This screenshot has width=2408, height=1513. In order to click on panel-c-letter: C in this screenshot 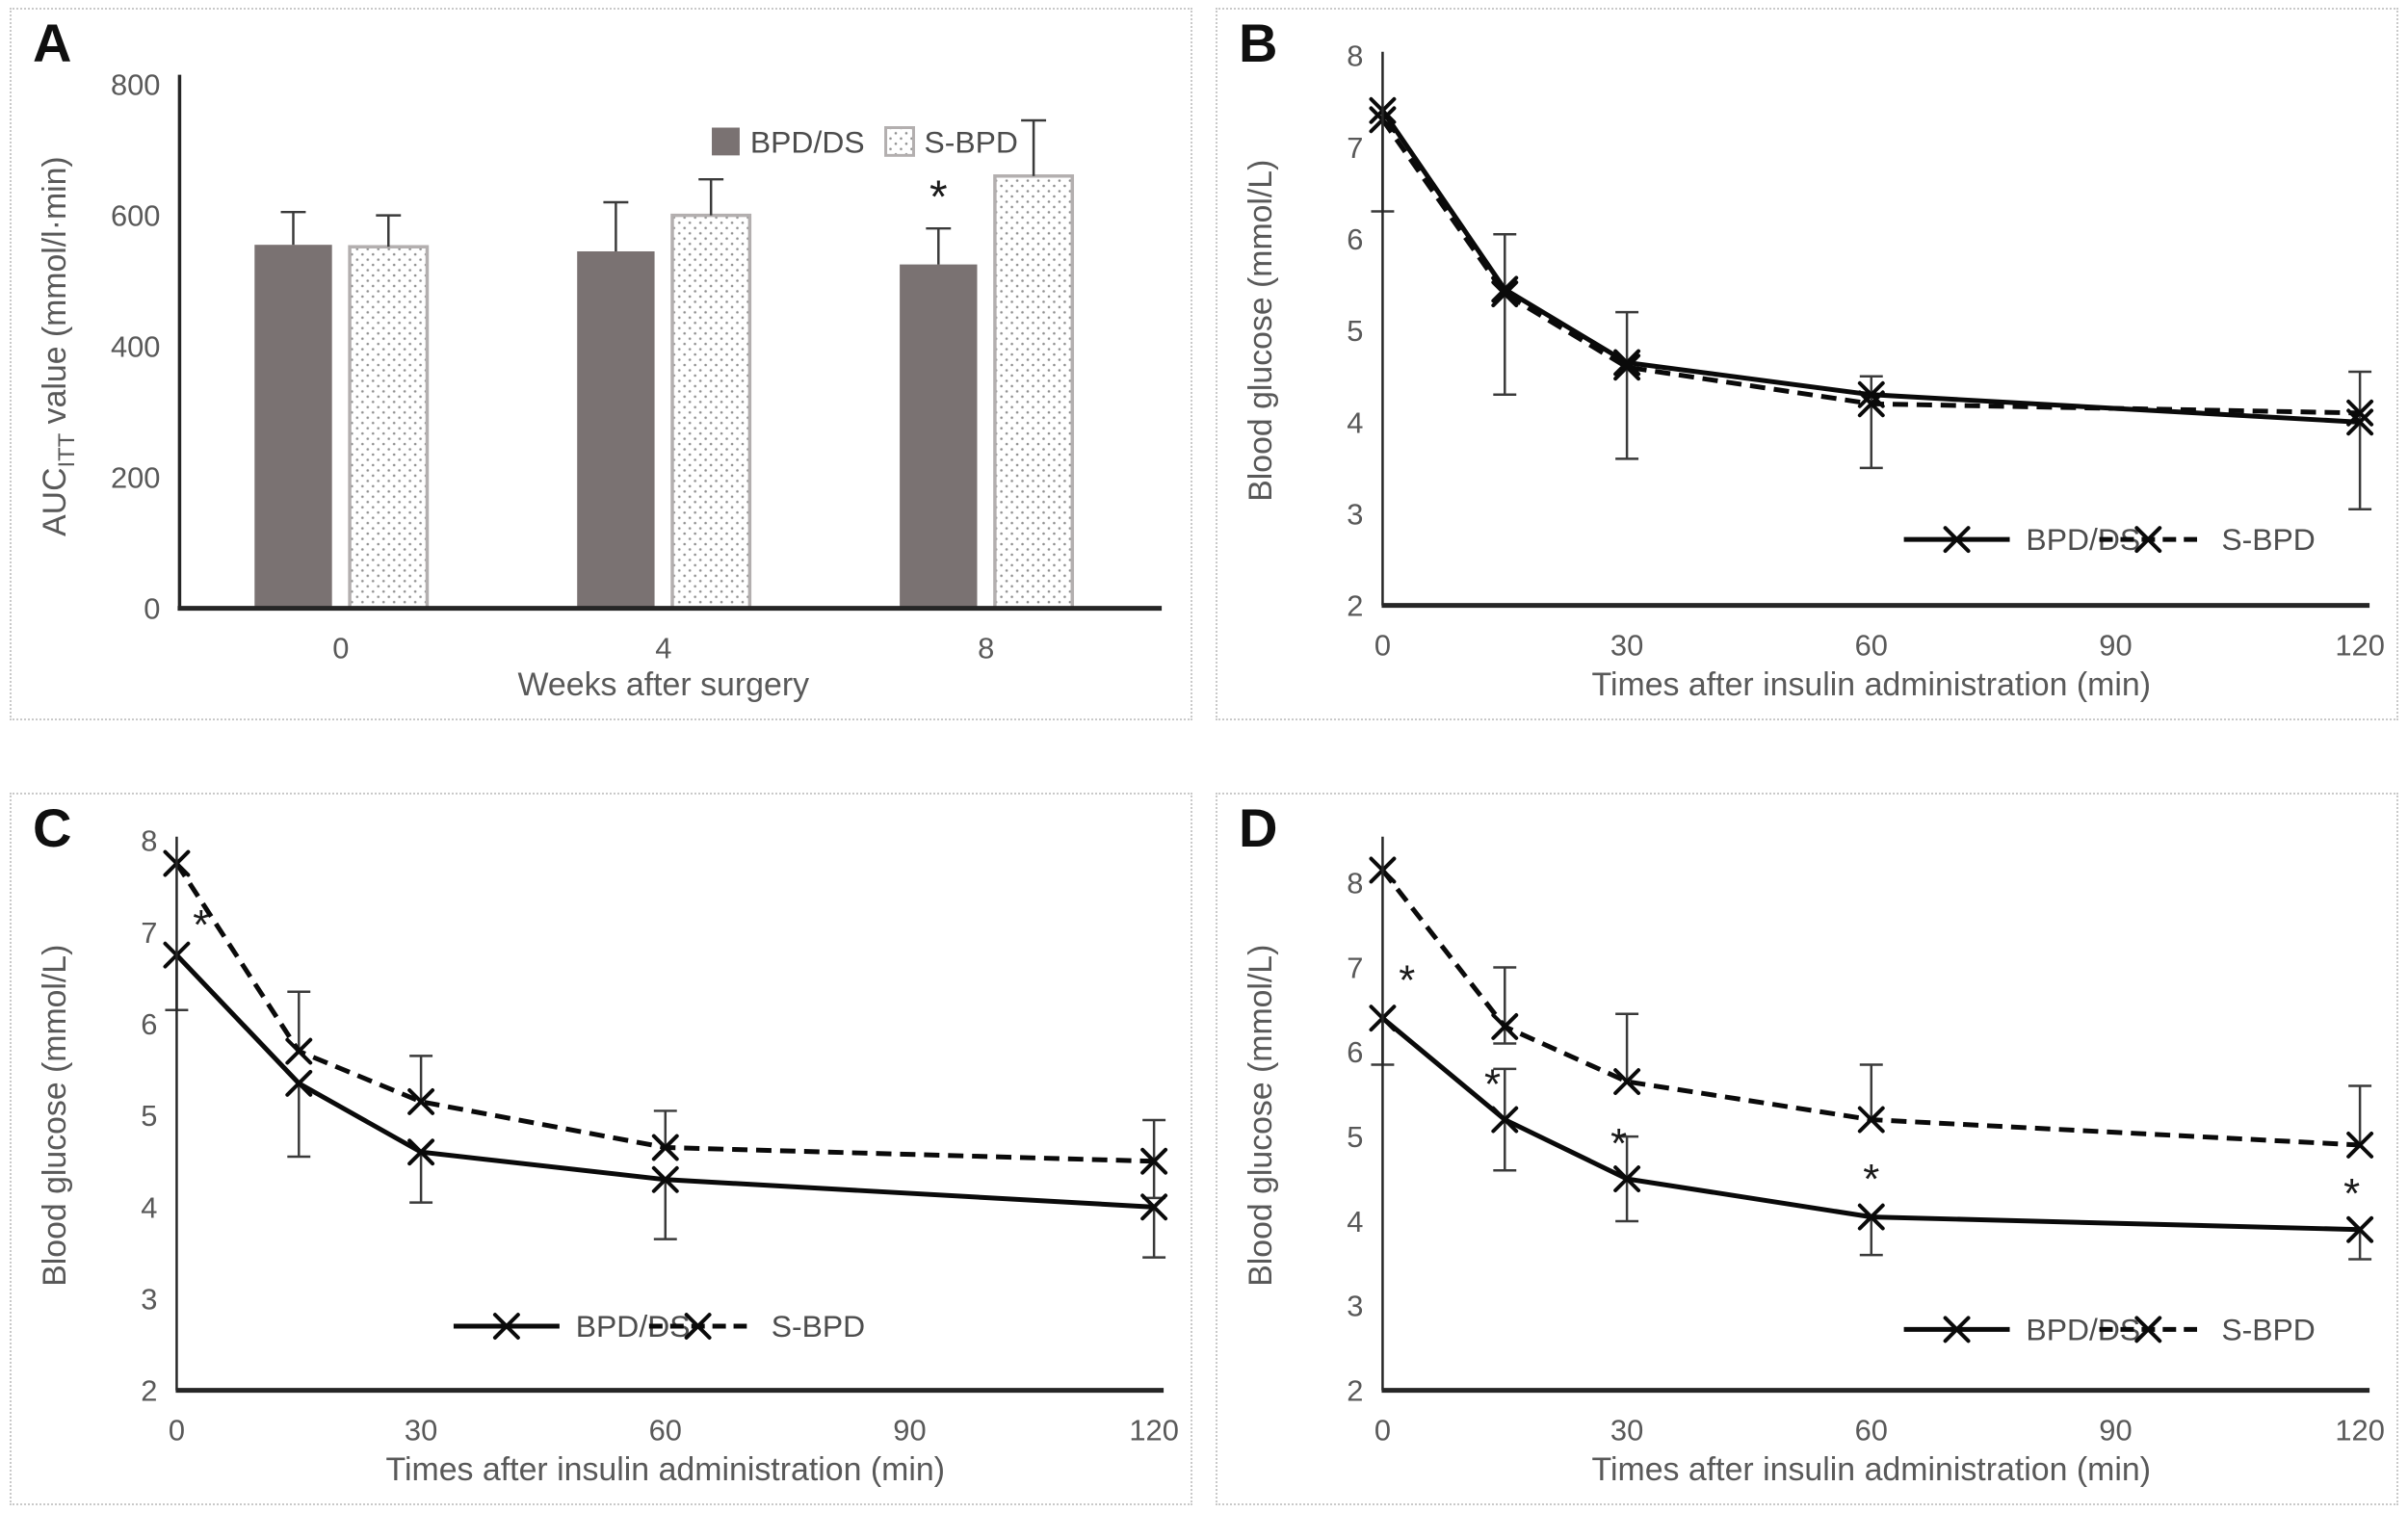, I will do `click(52, 827)`.